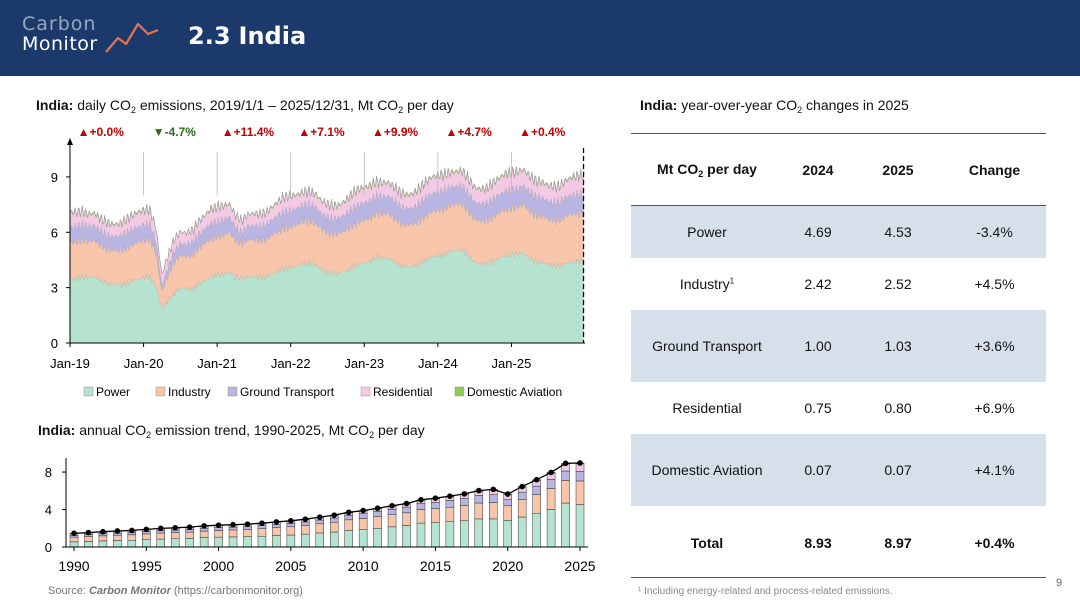  What do you see at coordinates (217, 363) in the screenshot?
I see `x-tick-label: Jan-21` at bounding box center [217, 363].